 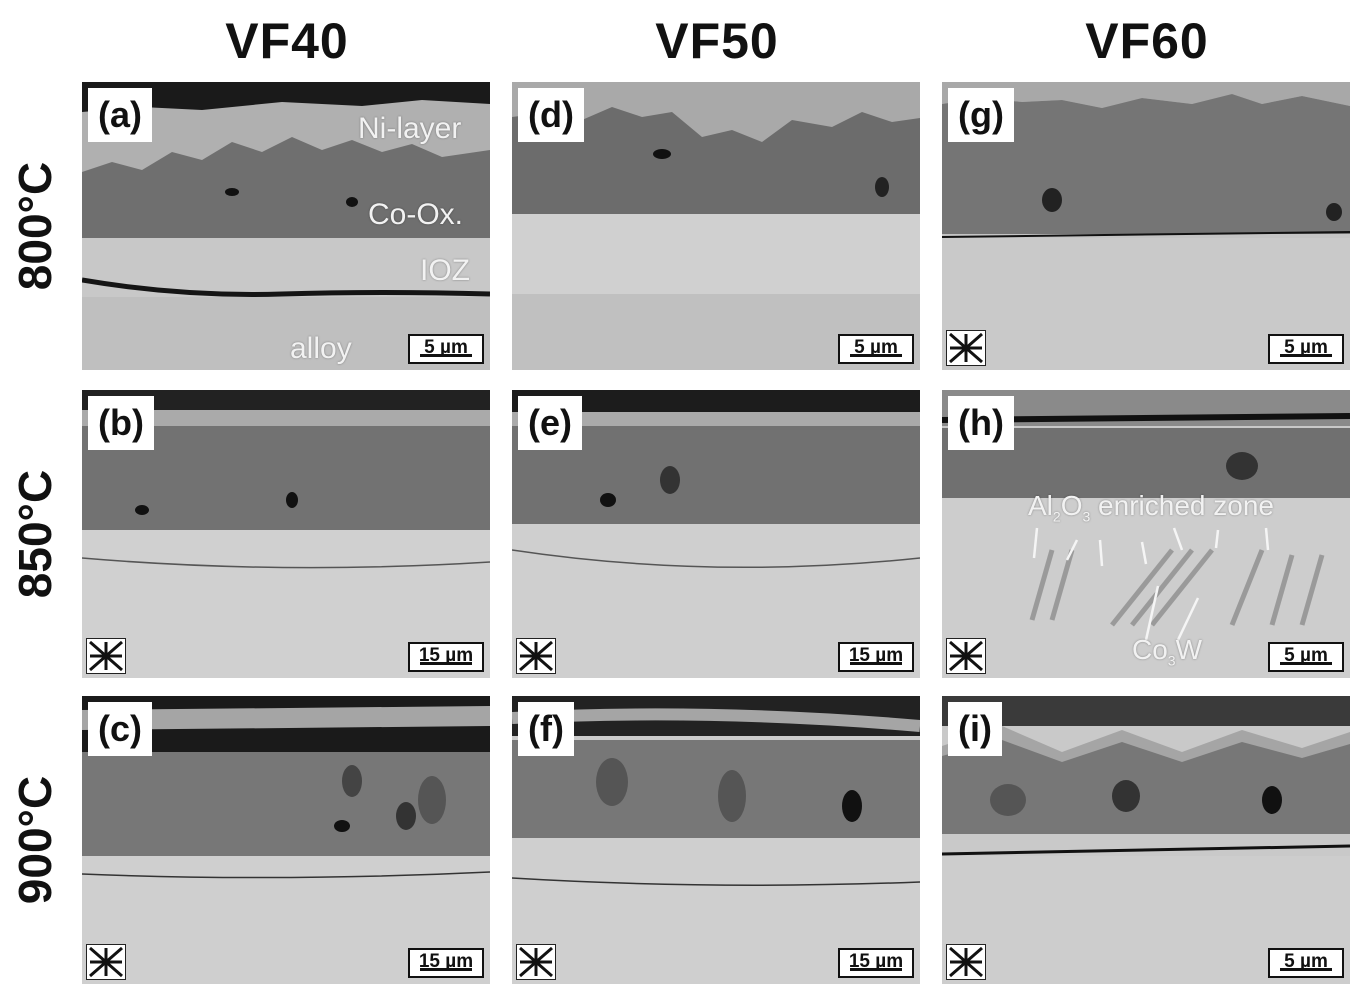 What do you see at coordinates (546, 729) in the screenshot?
I see `panel-label: (f)` at bounding box center [546, 729].